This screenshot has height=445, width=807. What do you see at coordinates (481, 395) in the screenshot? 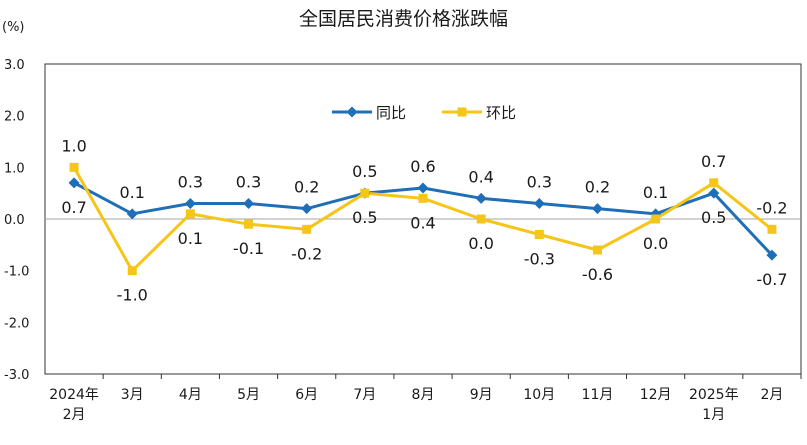
I see `x-tick-label: 9月` at bounding box center [481, 395].